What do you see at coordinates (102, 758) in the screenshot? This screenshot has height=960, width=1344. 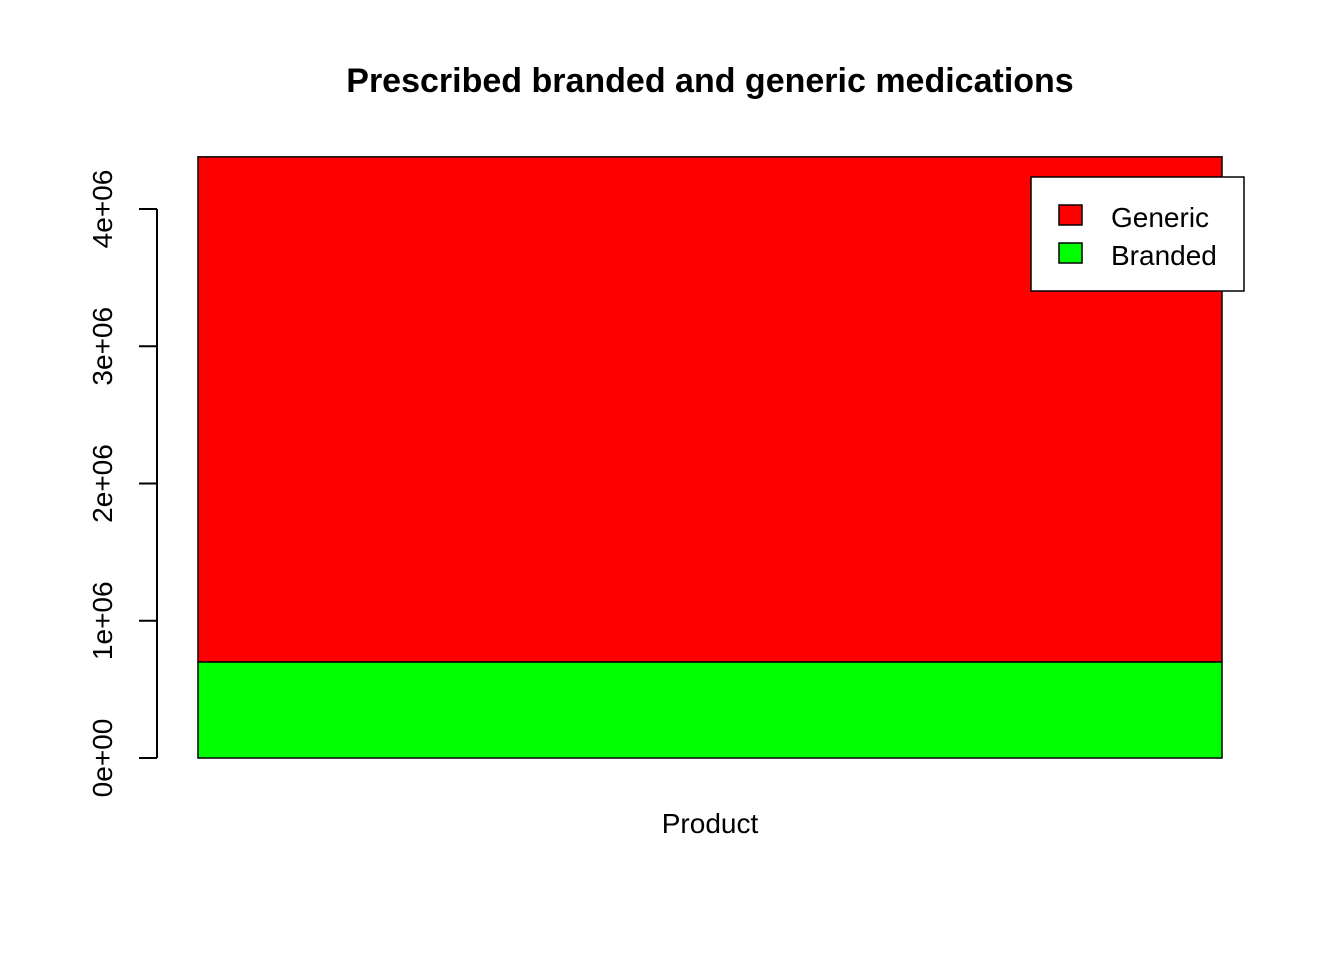 I see `y-tick-label: 0e+00` at bounding box center [102, 758].